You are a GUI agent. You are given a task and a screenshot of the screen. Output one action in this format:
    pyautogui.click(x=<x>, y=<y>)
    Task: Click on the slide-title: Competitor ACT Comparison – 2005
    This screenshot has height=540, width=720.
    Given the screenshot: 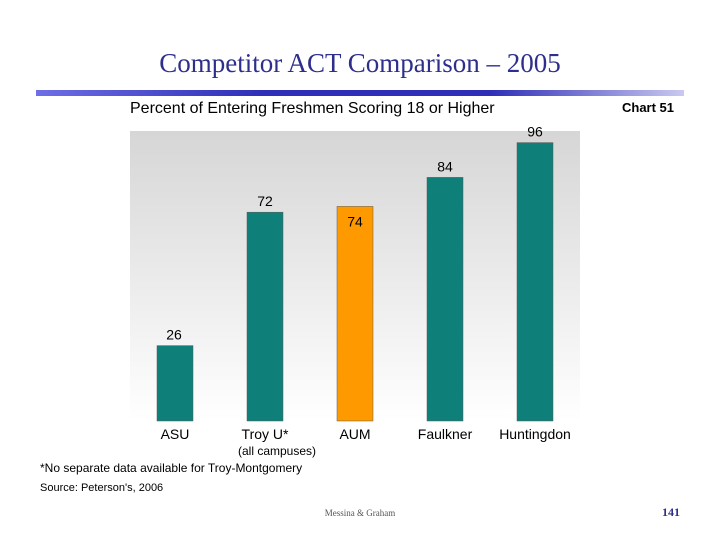 What is the action you would take?
    pyautogui.click(x=360, y=63)
    